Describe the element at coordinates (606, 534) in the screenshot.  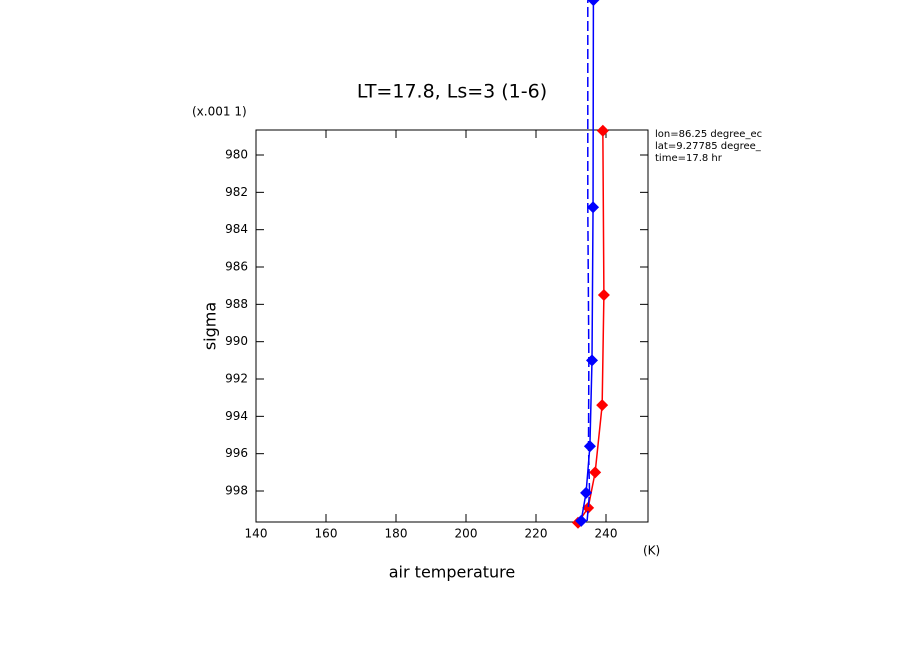
I see `x-tick-label: 240` at that location.